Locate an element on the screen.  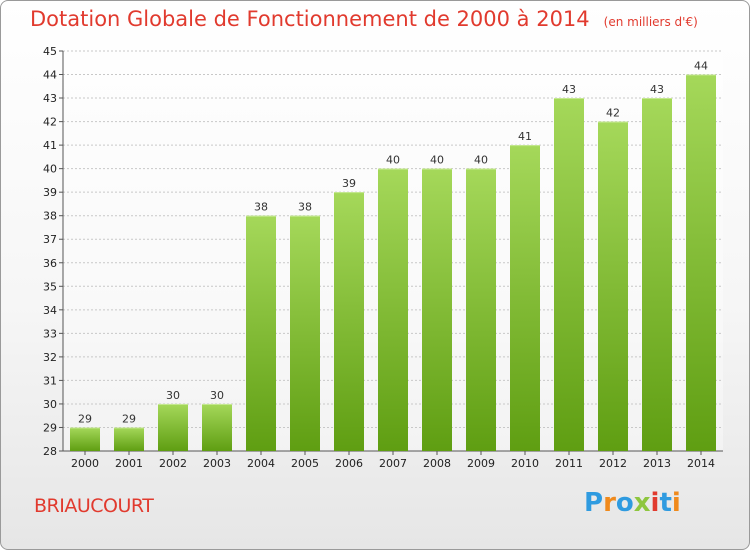
x-tick-label: 2002 is located at coordinates (173, 463).